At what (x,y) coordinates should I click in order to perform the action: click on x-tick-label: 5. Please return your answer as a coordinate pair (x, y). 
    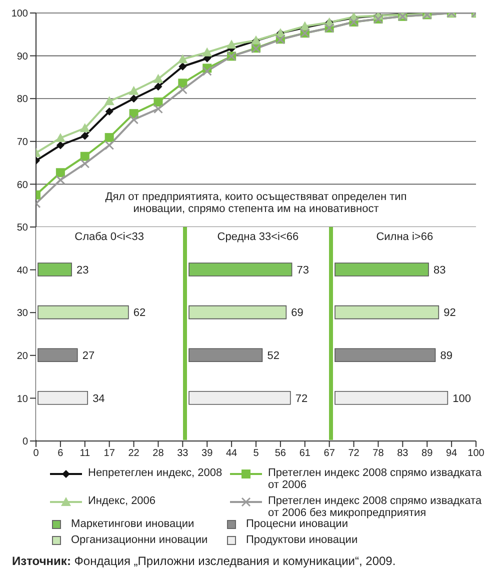
    Looking at the image, I should click on (256, 454).